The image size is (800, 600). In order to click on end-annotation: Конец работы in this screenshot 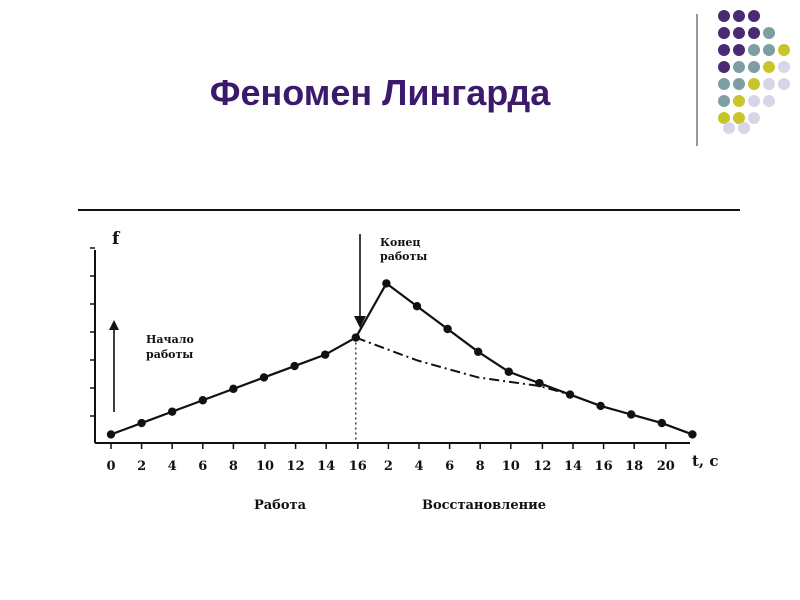, I will do `click(403, 249)`.